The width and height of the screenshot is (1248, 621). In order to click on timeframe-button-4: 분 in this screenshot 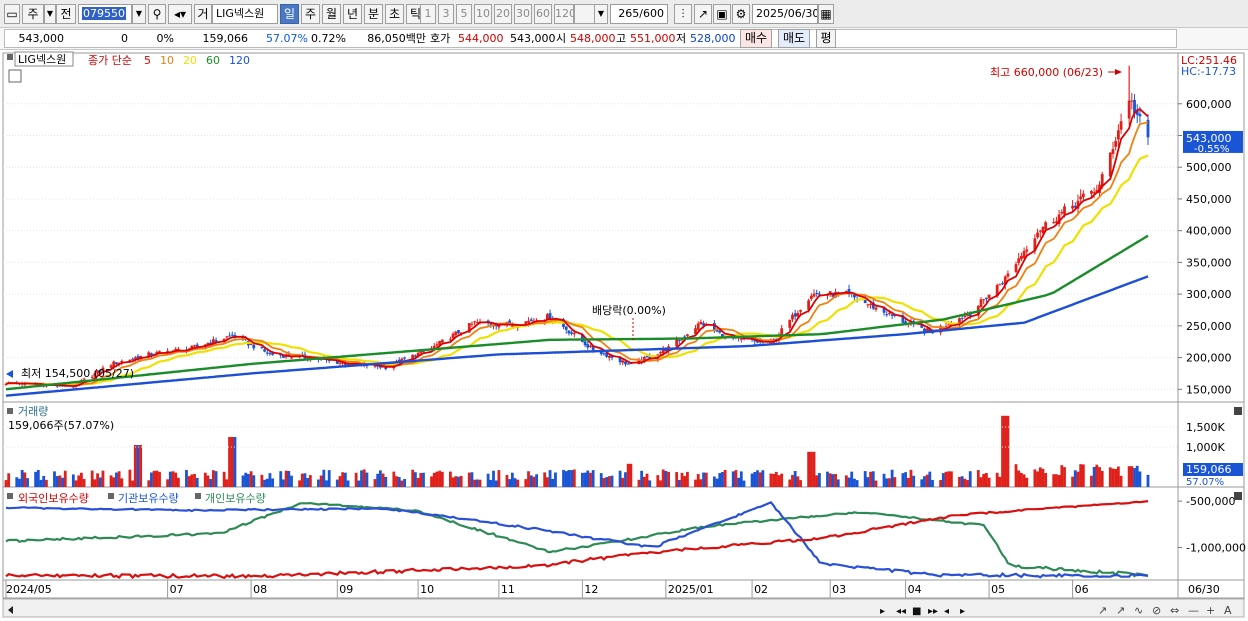, I will do `click(373, 14)`.